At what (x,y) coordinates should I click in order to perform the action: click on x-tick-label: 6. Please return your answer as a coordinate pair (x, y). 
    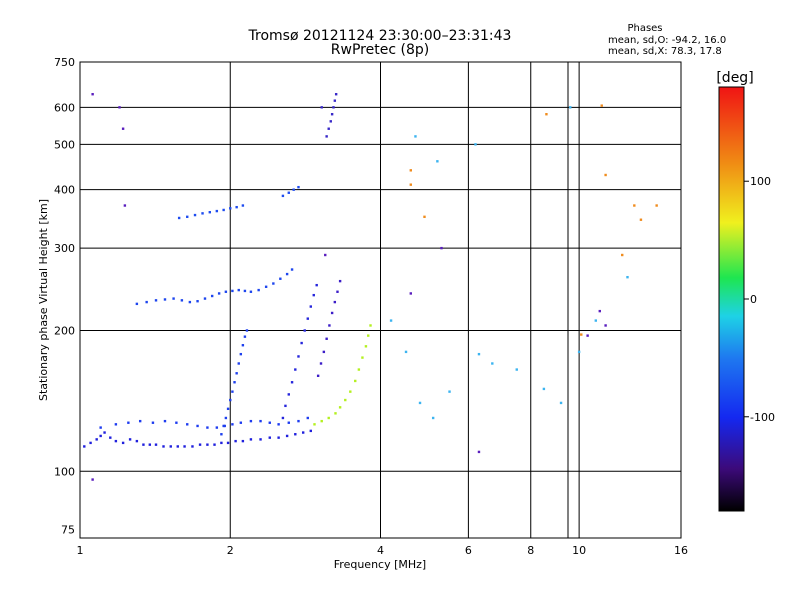
    Looking at the image, I should click on (468, 550).